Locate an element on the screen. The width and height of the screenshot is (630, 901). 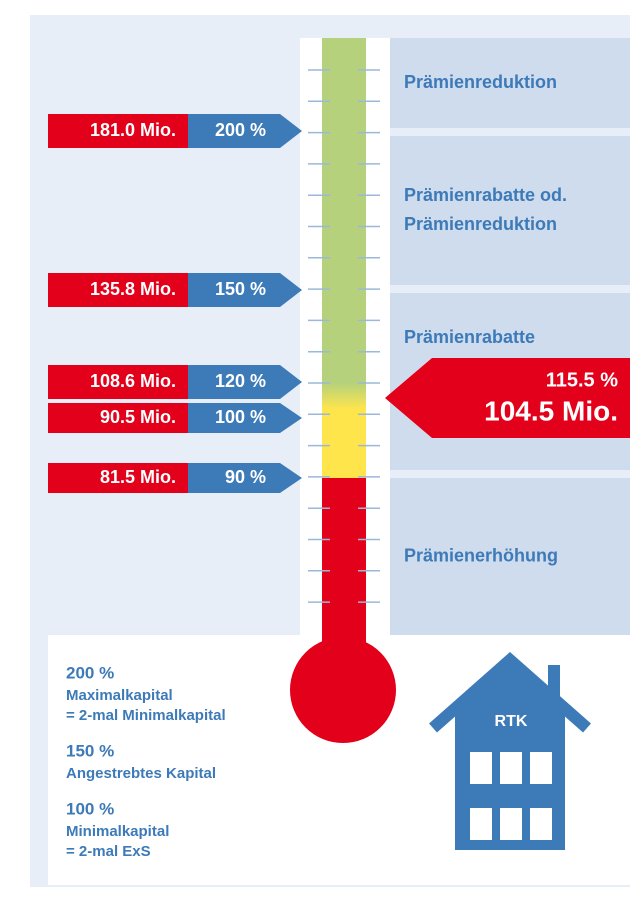
legend-percent: 100 % is located at coordinates (90, 808).